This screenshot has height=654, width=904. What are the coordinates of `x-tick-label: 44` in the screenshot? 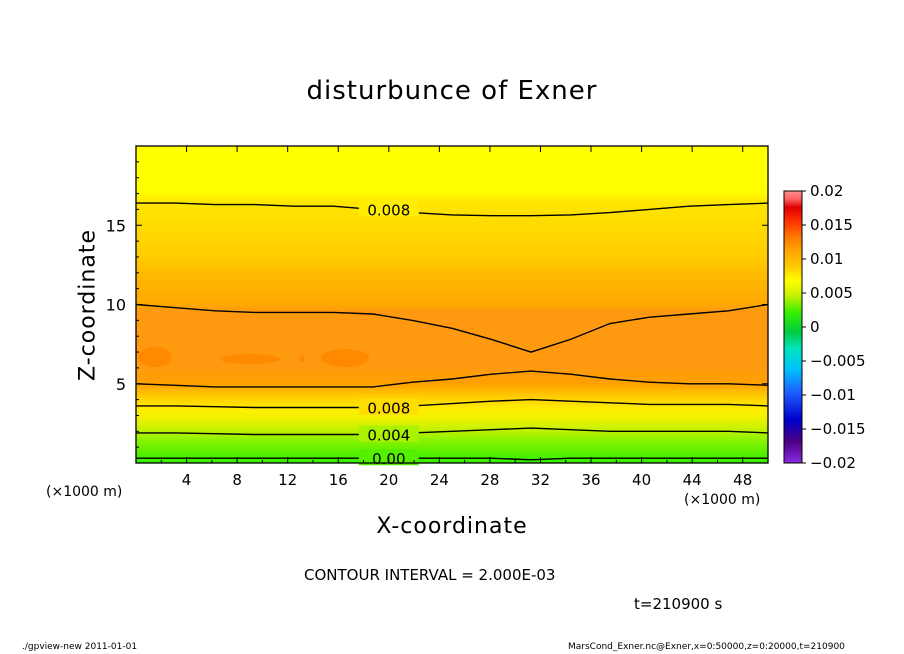 It's located at (692, 480).